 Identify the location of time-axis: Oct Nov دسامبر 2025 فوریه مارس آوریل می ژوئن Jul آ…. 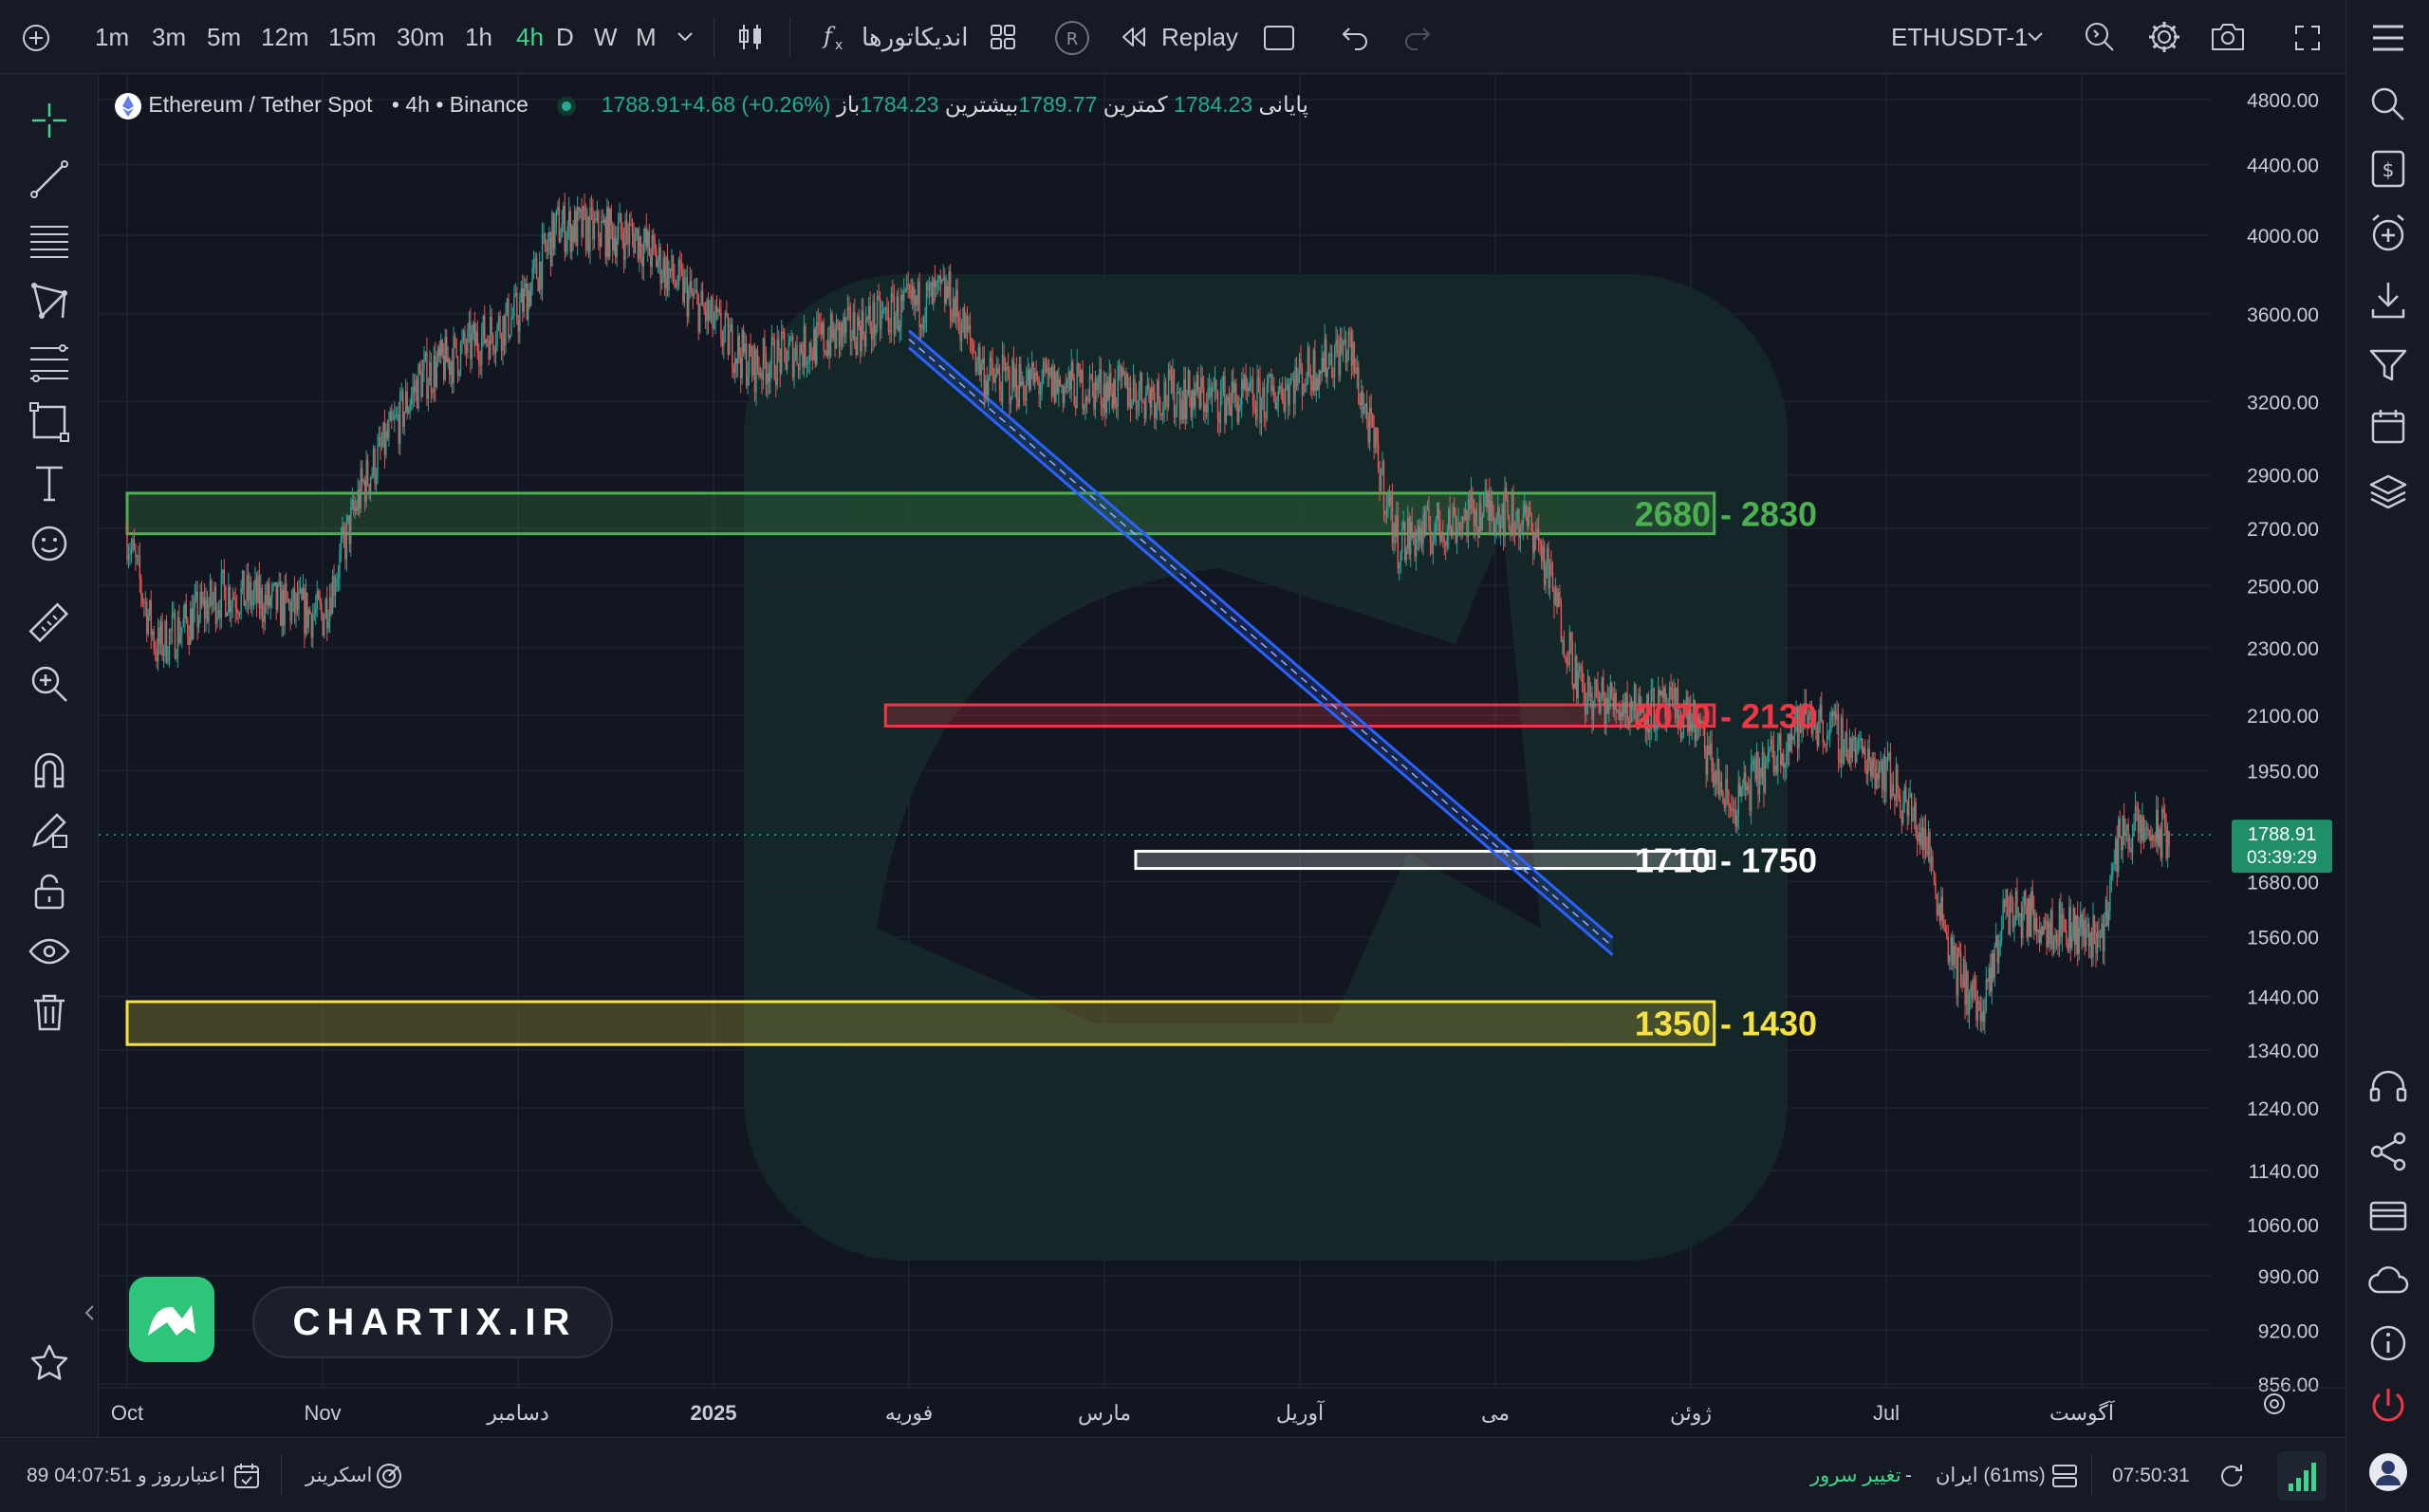
(1222, 1406).